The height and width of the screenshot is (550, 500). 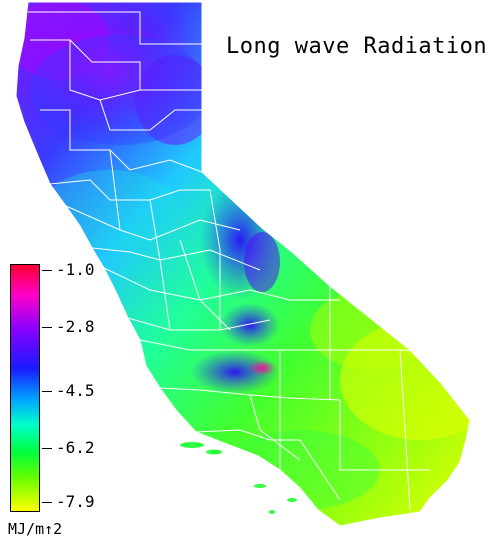 What do you see at coordinates (357, 46) in the screenshot?
I see `map-title: Long wave Radiation` at bounding box center [357, 46].